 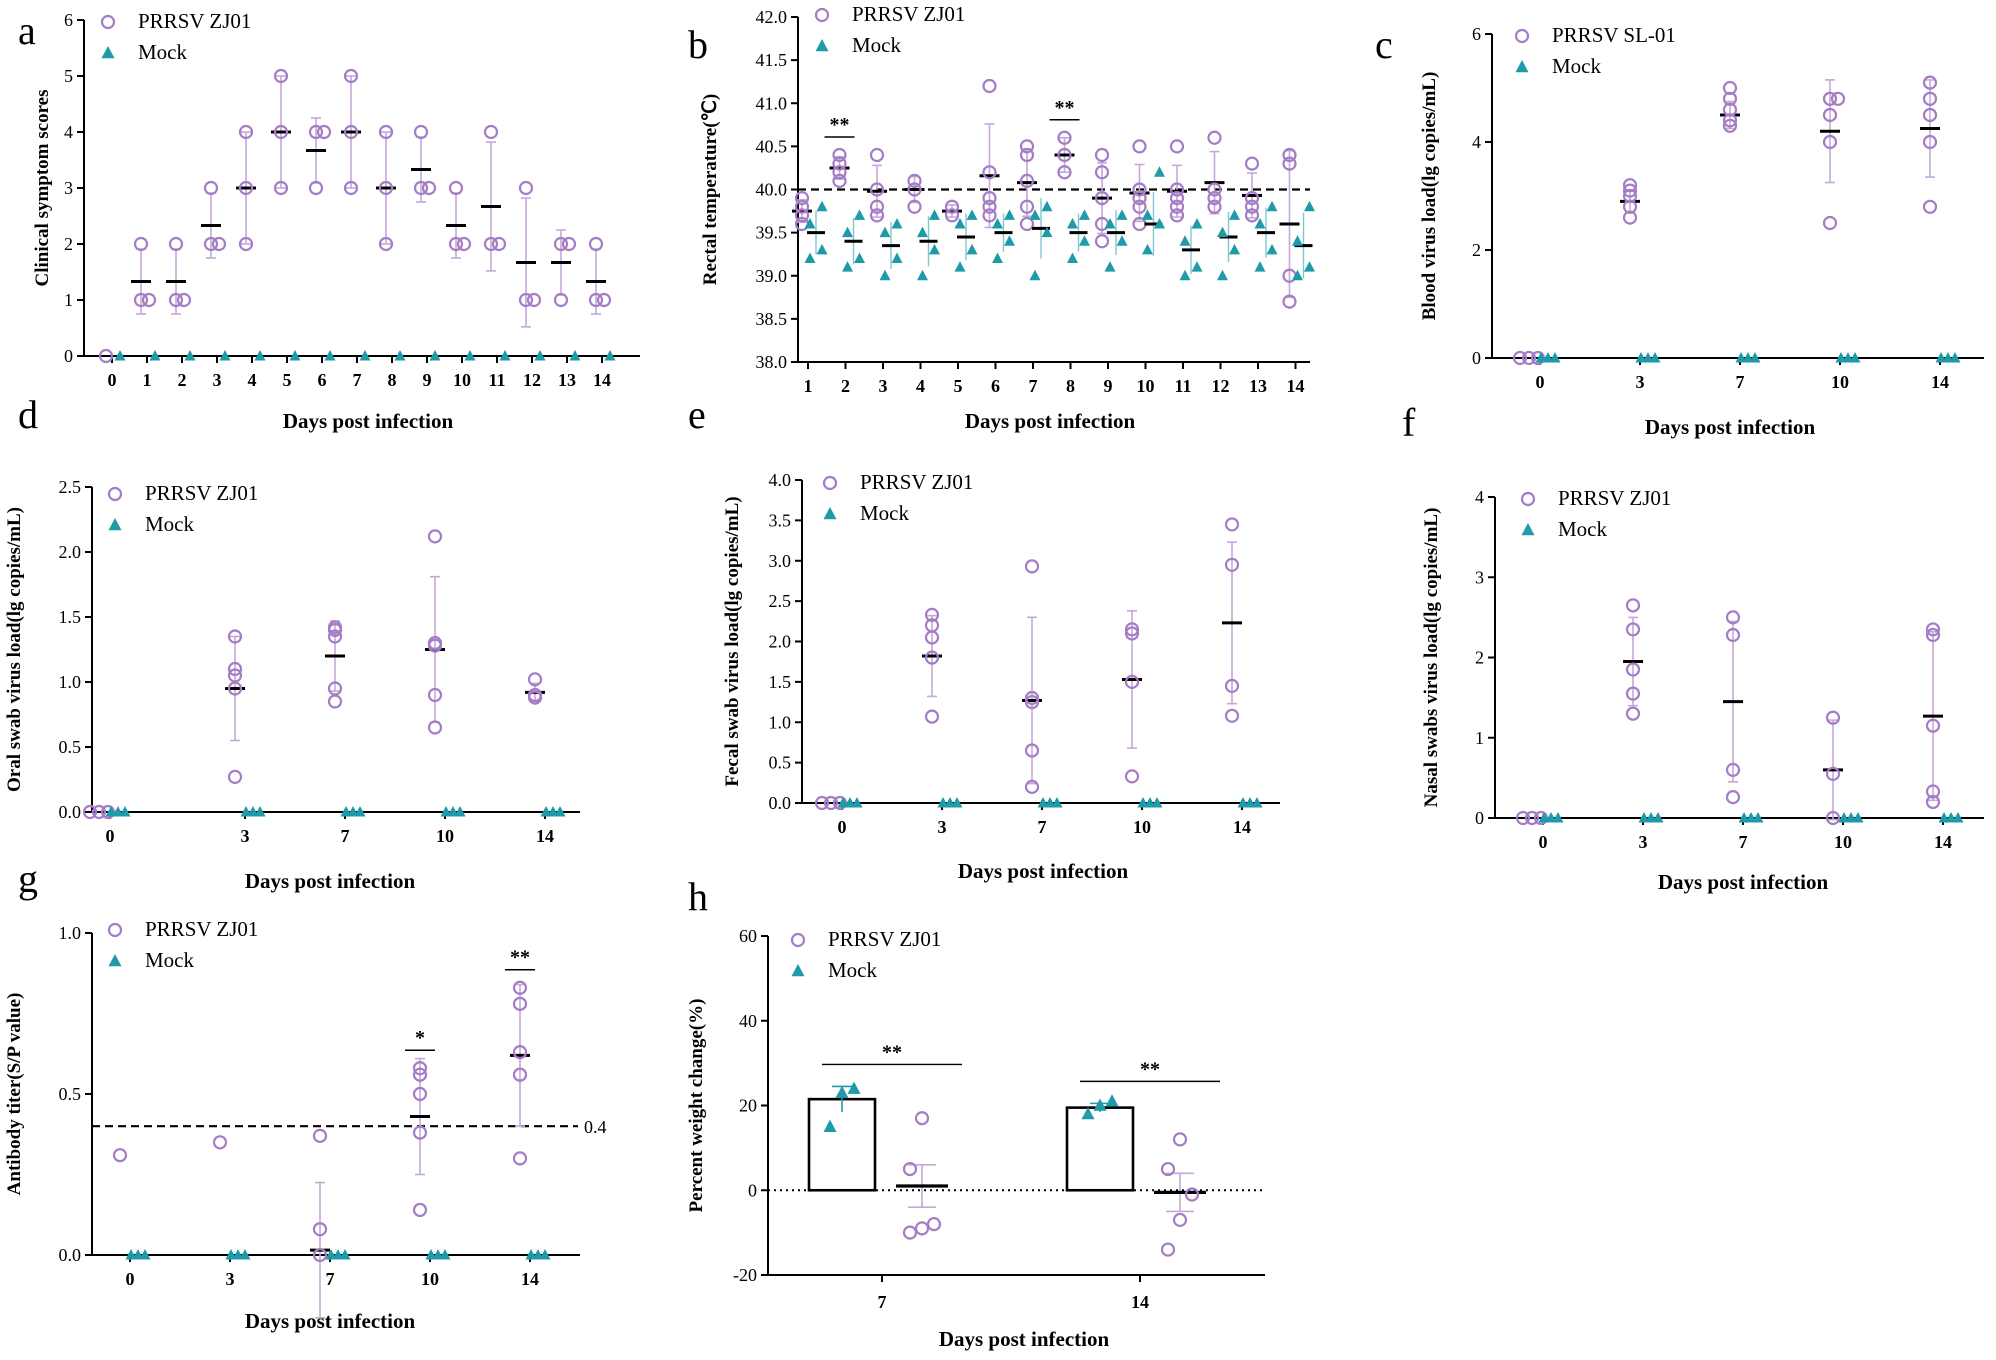 I want to click on y-tick-label: 0.0, so click(x=70, y=812).